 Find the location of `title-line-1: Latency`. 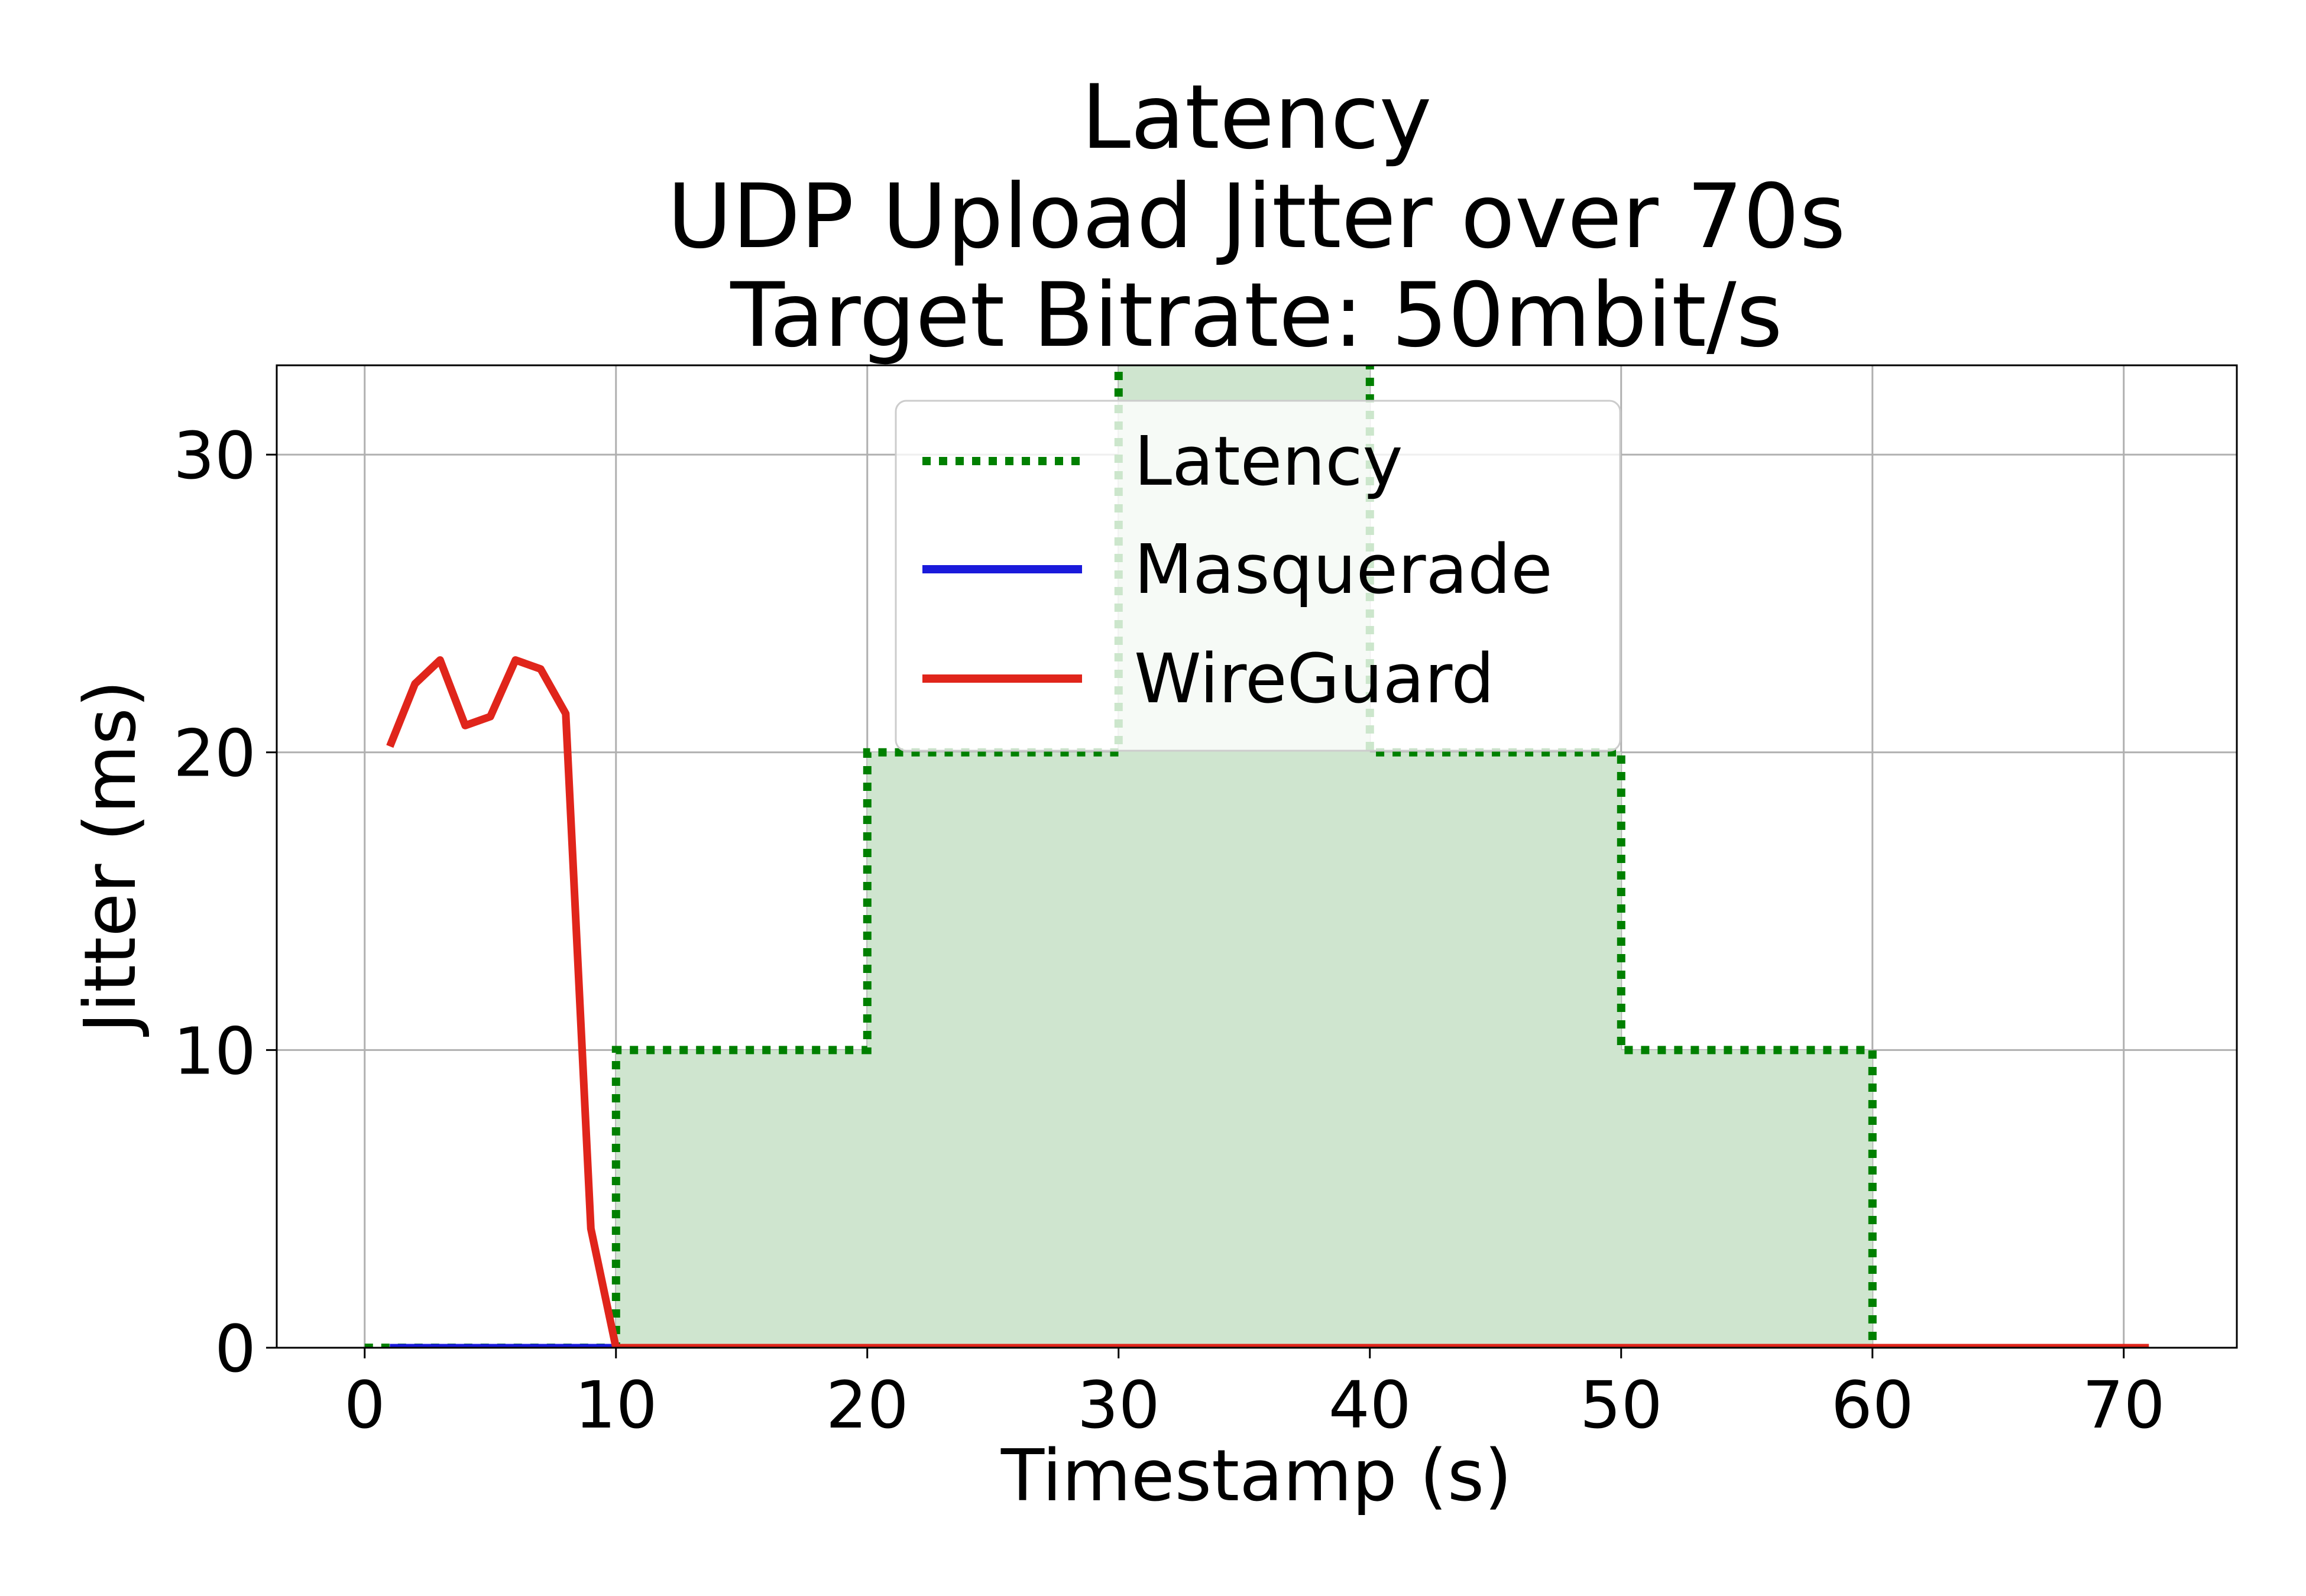

title-line-1: Latency is located at coordinates (1256, 117).